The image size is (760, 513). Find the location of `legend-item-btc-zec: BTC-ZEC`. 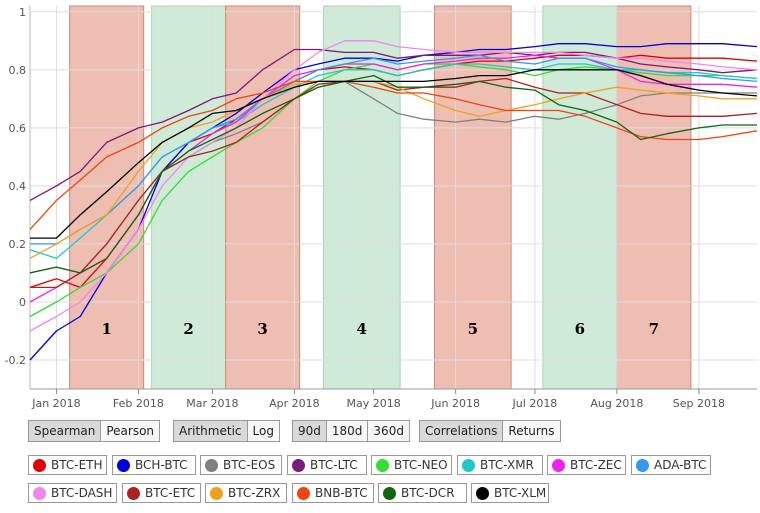

legend-item-btc-zec: BTC-ZEC is located at coordinates (586, 465).